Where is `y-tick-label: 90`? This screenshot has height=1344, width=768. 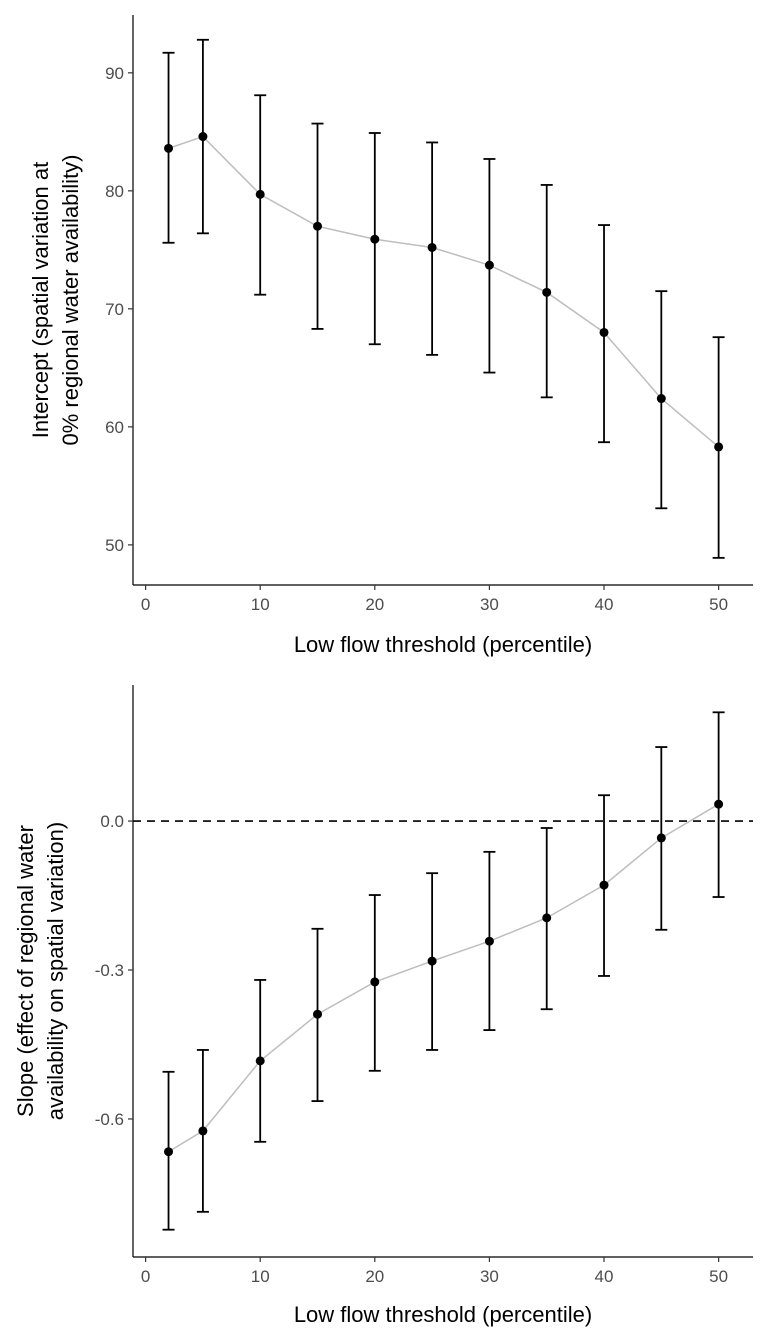 y-tick-label: 90 is located at coordinates (114, 73).